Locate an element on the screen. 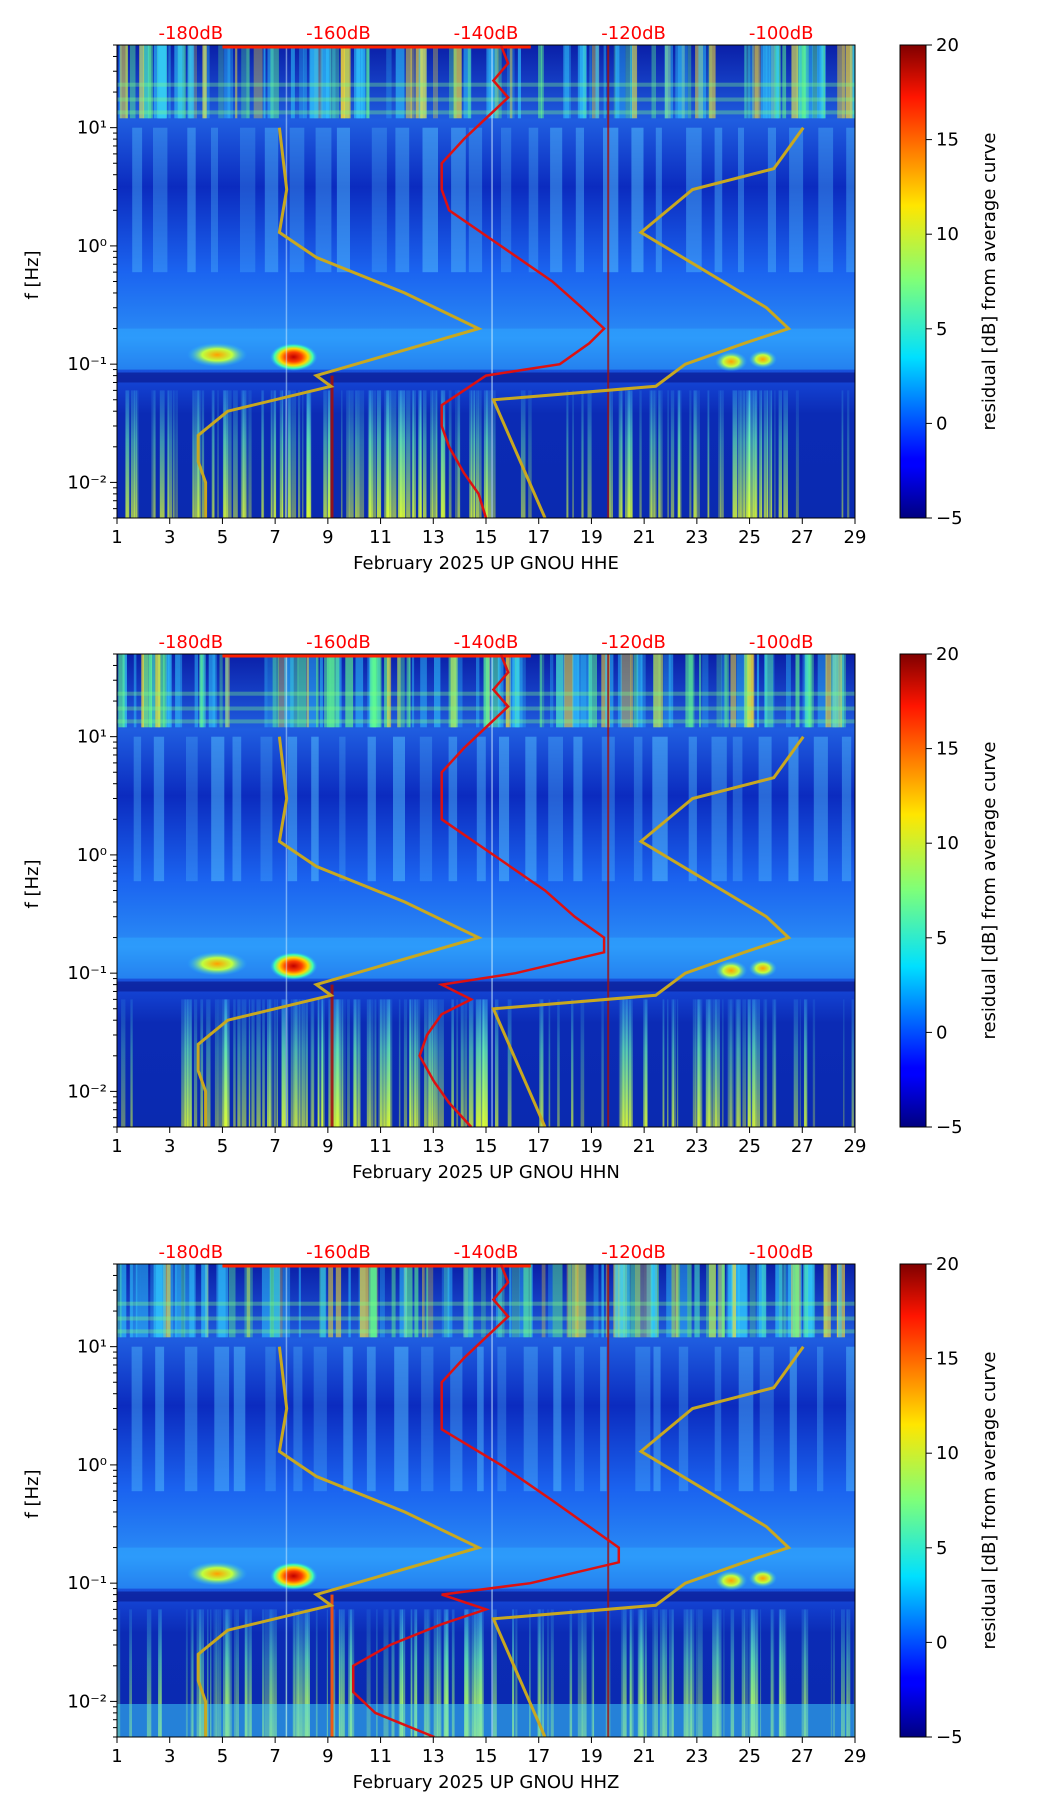  y-tick-label: 10⁻² is located at coordinates (87, 482).